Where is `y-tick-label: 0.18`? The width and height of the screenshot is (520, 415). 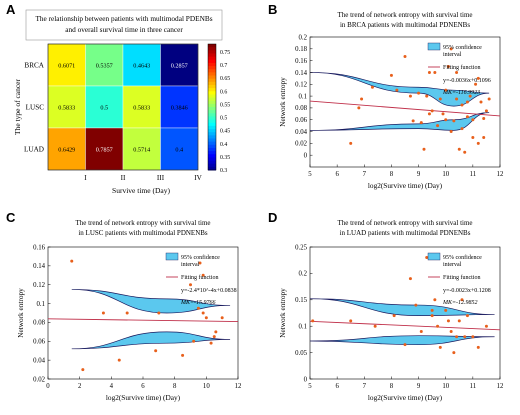
y-tick-label: 0.18 is located at coordinates (301, 49).